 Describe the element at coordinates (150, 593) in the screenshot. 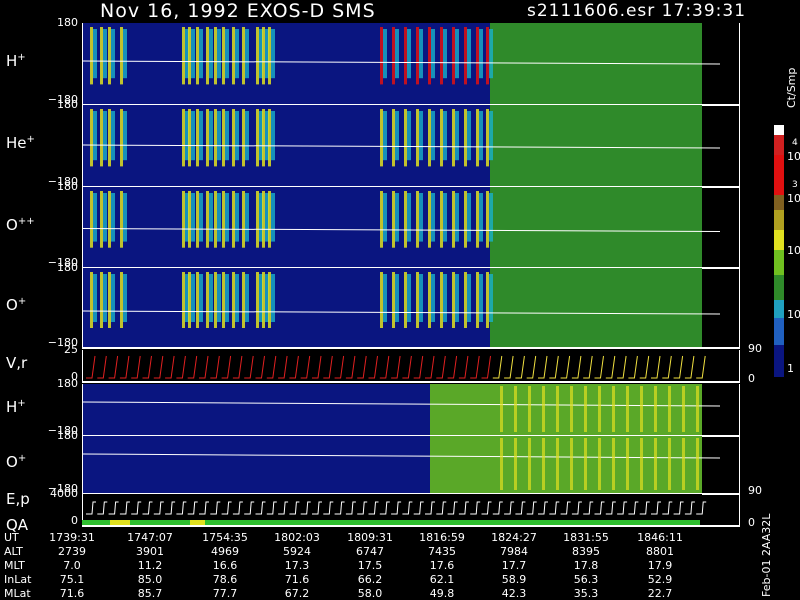

I see `axis-row-value: 85.7` at that location.